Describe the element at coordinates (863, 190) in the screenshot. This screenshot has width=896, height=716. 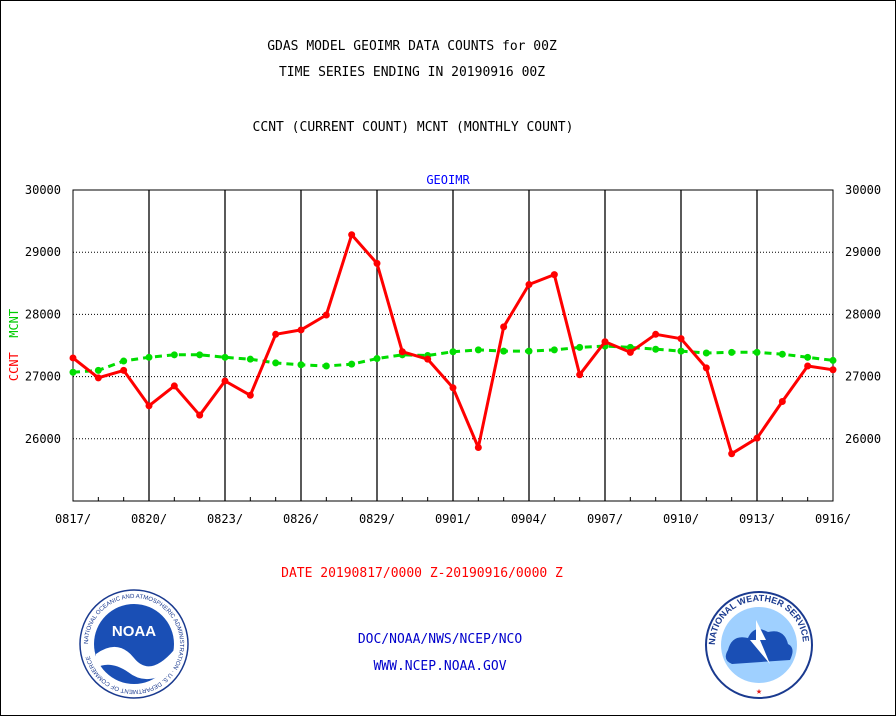
I see `y-tick-label-right: 30000` at that location.